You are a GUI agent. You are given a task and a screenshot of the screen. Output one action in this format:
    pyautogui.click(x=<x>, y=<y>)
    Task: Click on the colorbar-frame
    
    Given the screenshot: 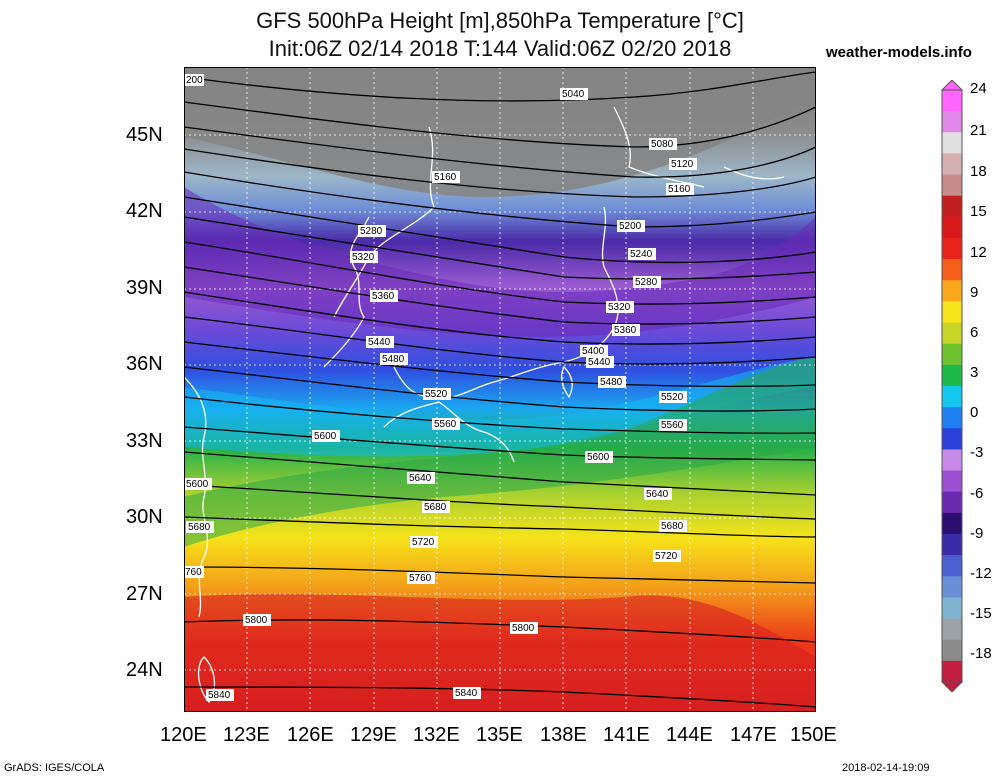 What is the action you would take?
    pyautogui.click(x=952, y=386)
    